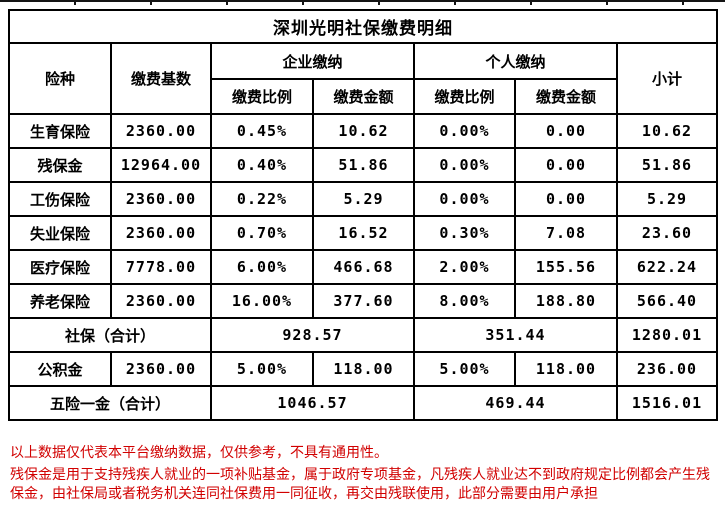  I want to click on page-title: 深圳光明社保缴费明细, so click(363, 26).